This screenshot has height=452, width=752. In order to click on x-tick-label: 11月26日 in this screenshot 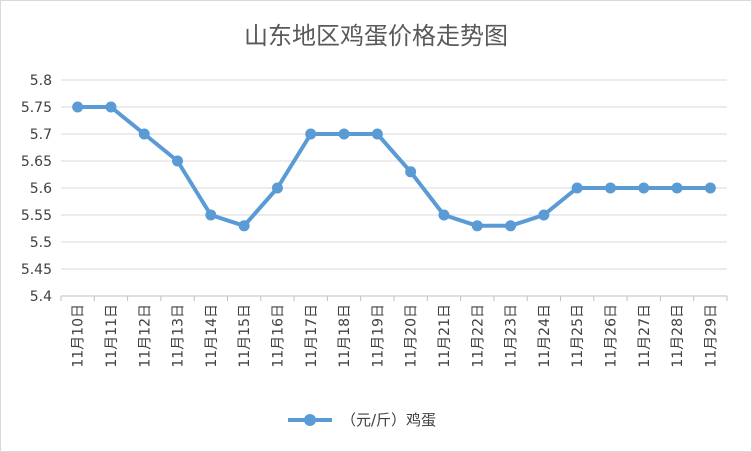, I will do `click(611, 336)`.